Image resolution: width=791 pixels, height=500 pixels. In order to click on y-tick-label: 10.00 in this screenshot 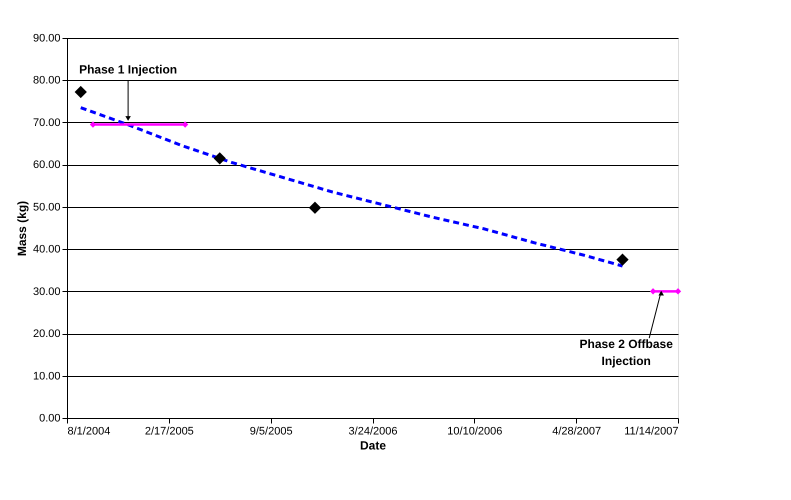, I will do `click(46, 376)`.